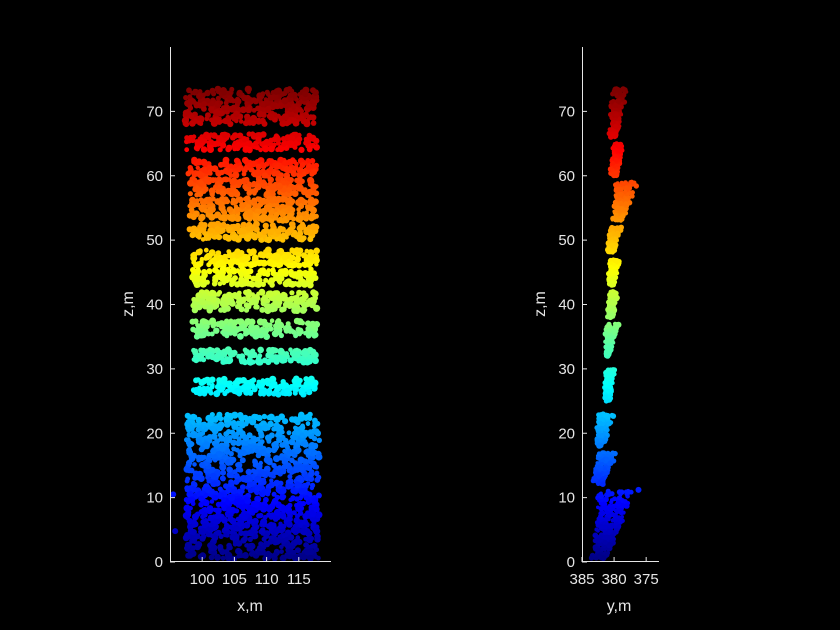 This screenshot has width=840, height=630. I want to click on y-tick-label: 50, so click(154, 240).